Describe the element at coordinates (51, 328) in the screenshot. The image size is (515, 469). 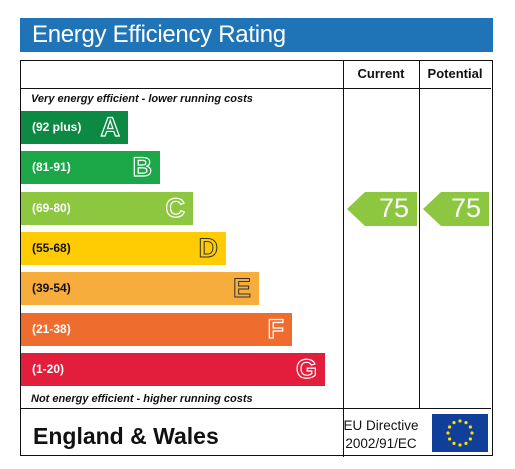
I see `band-range-label: (21-38)` at that location.